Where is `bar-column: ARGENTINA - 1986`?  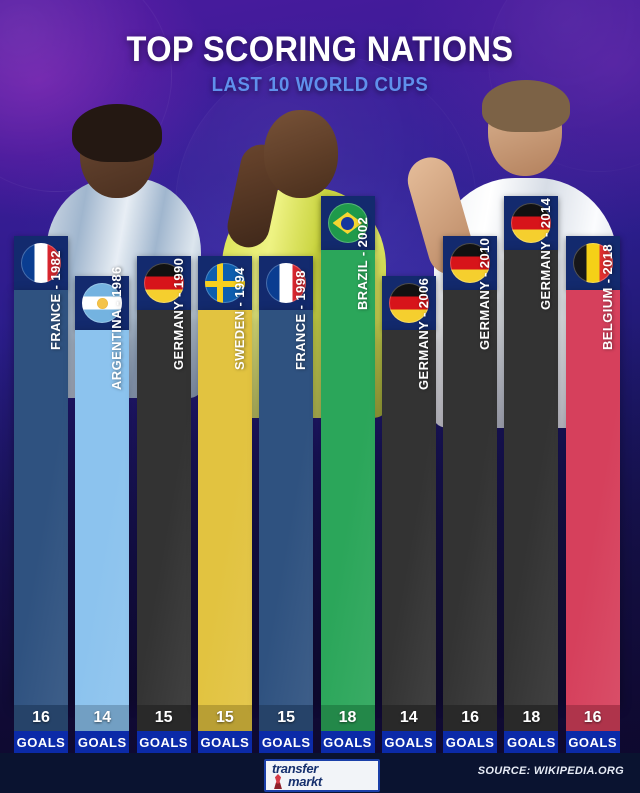 bar-column: ARGENTINA - 1986 is located at coordinates (102, 485).